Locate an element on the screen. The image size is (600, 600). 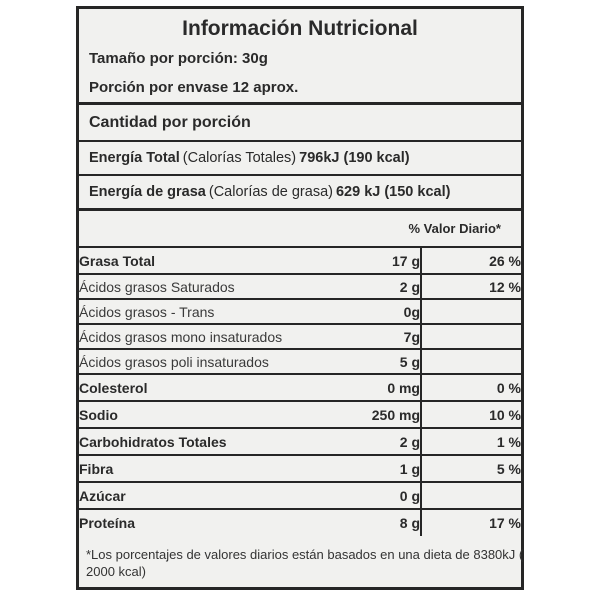
nutrient-row: Azúcar 0 g is located at coordinates (300, 495).